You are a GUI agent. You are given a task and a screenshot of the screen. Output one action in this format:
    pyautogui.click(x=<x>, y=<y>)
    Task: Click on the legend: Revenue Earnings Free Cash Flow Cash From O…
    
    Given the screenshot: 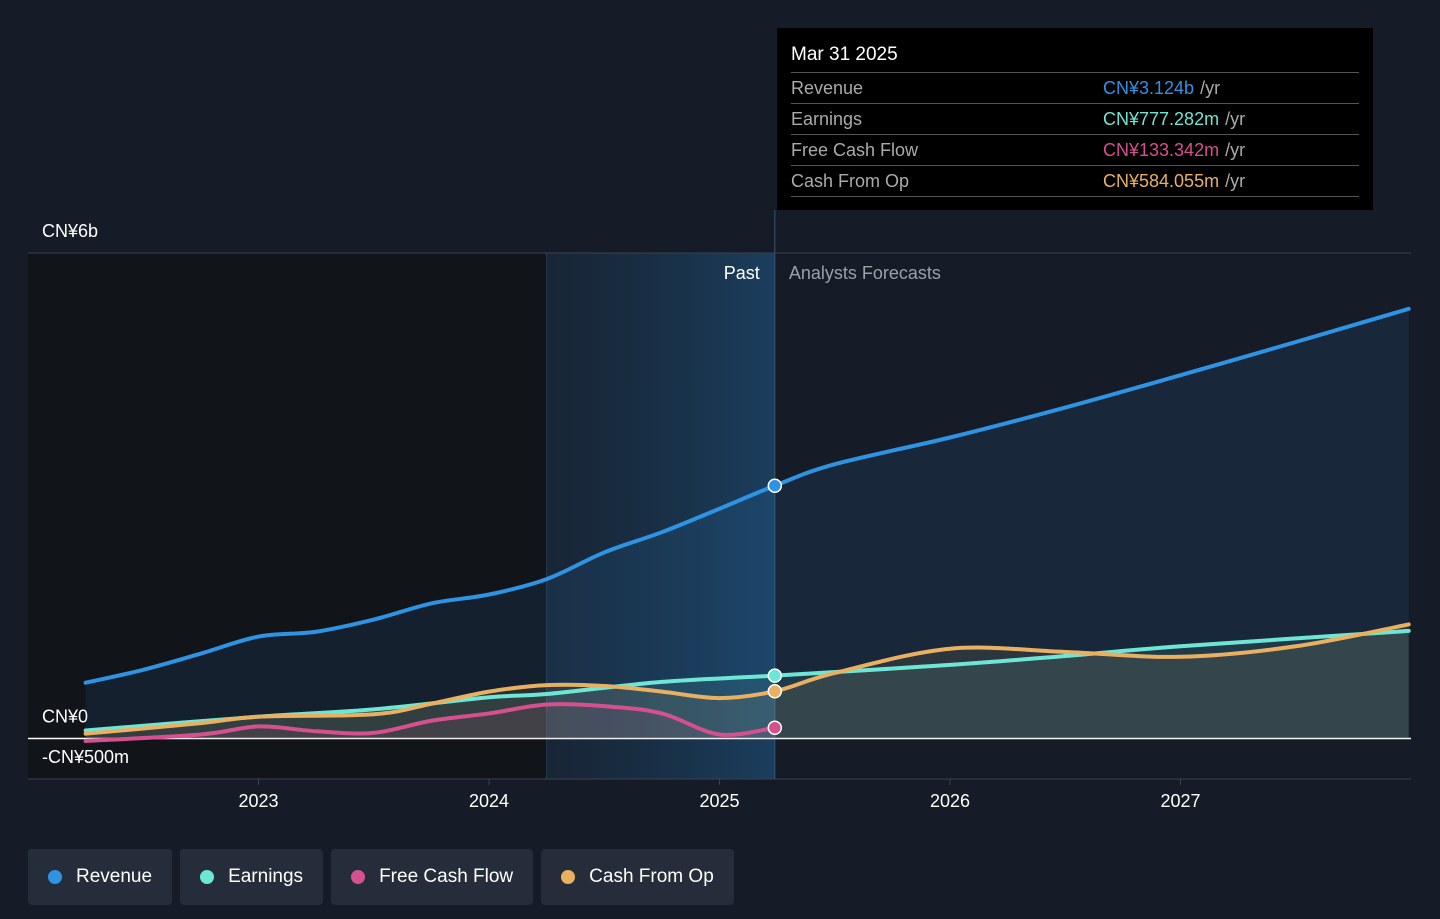 What is the action you would take?
    pyautogui.click(x=381, y=877)
    